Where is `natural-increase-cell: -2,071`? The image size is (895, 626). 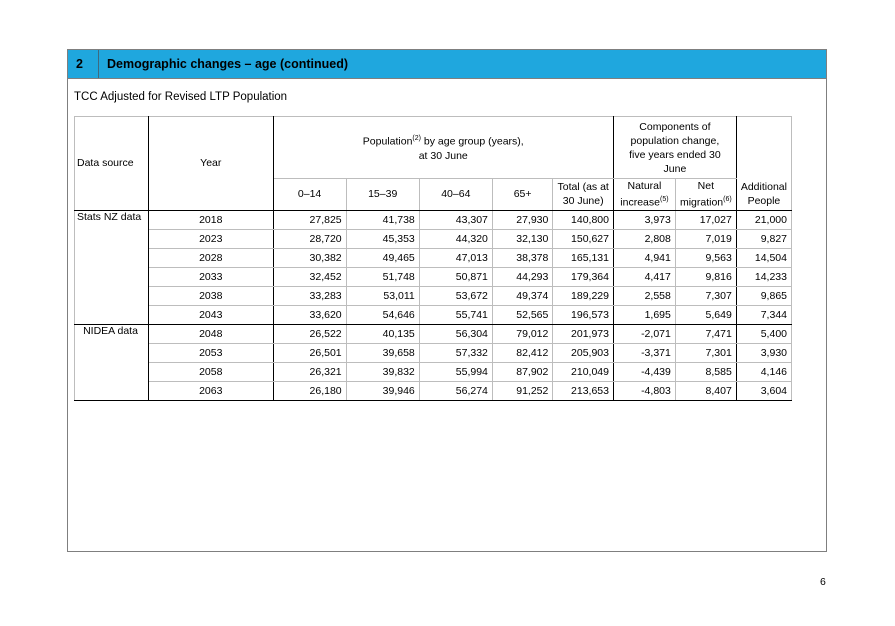
natural-increase-cell: -2,071 is located at coordinates (644, 333).